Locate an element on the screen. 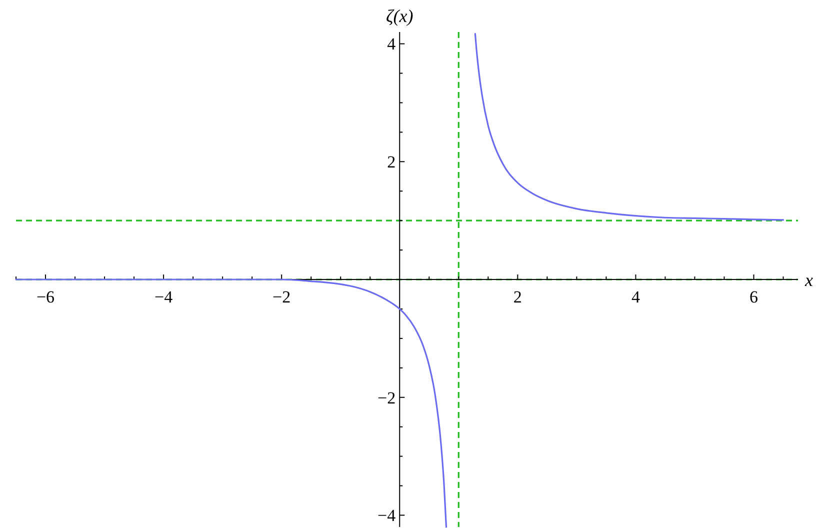 The width and height of the screenshot is (818, 528). x-axis-title: x is located at coordinates (808, 280).